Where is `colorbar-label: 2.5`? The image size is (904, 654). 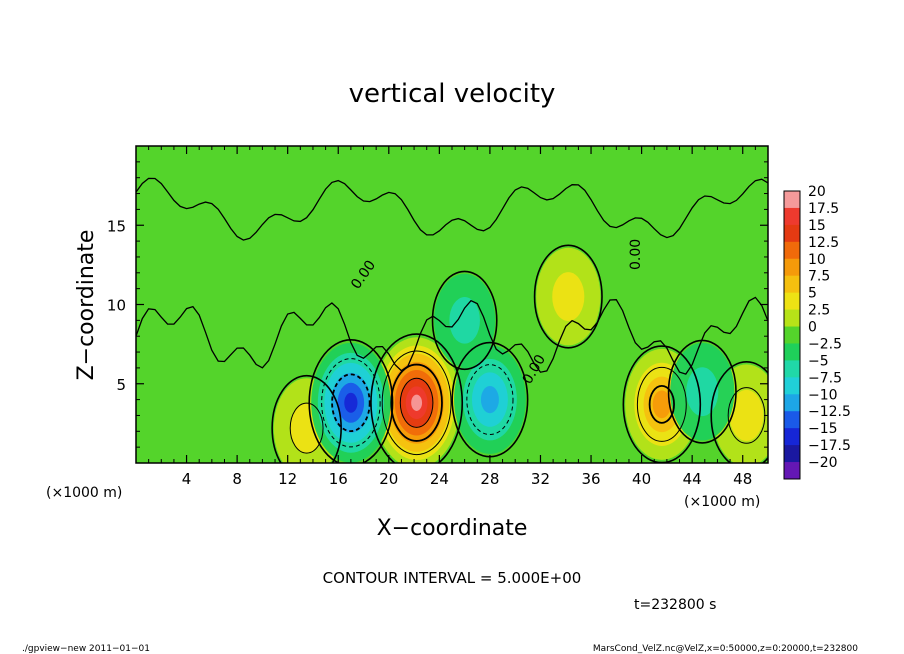
colorbar-label: 2.5 is located at coordinates (819, 311).